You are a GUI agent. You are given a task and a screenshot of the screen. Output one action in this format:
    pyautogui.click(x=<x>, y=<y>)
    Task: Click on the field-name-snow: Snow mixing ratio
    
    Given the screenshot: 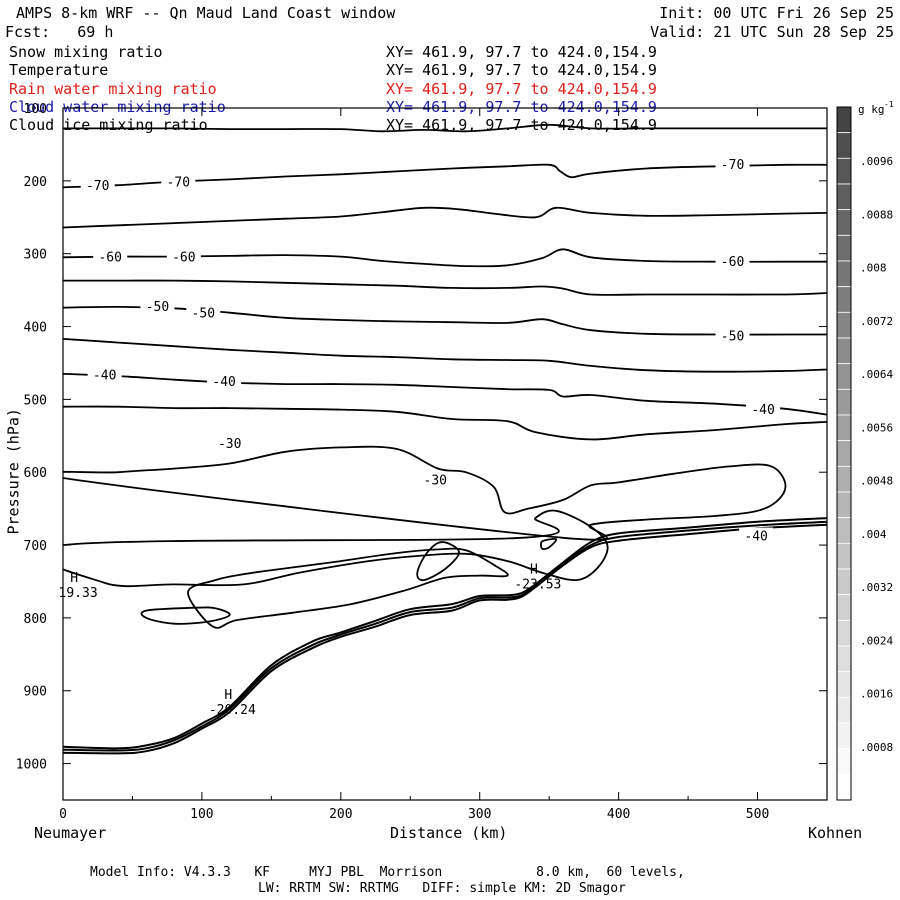 What is the action you would take?
    pyautogui.click(x=86, y=52)
    